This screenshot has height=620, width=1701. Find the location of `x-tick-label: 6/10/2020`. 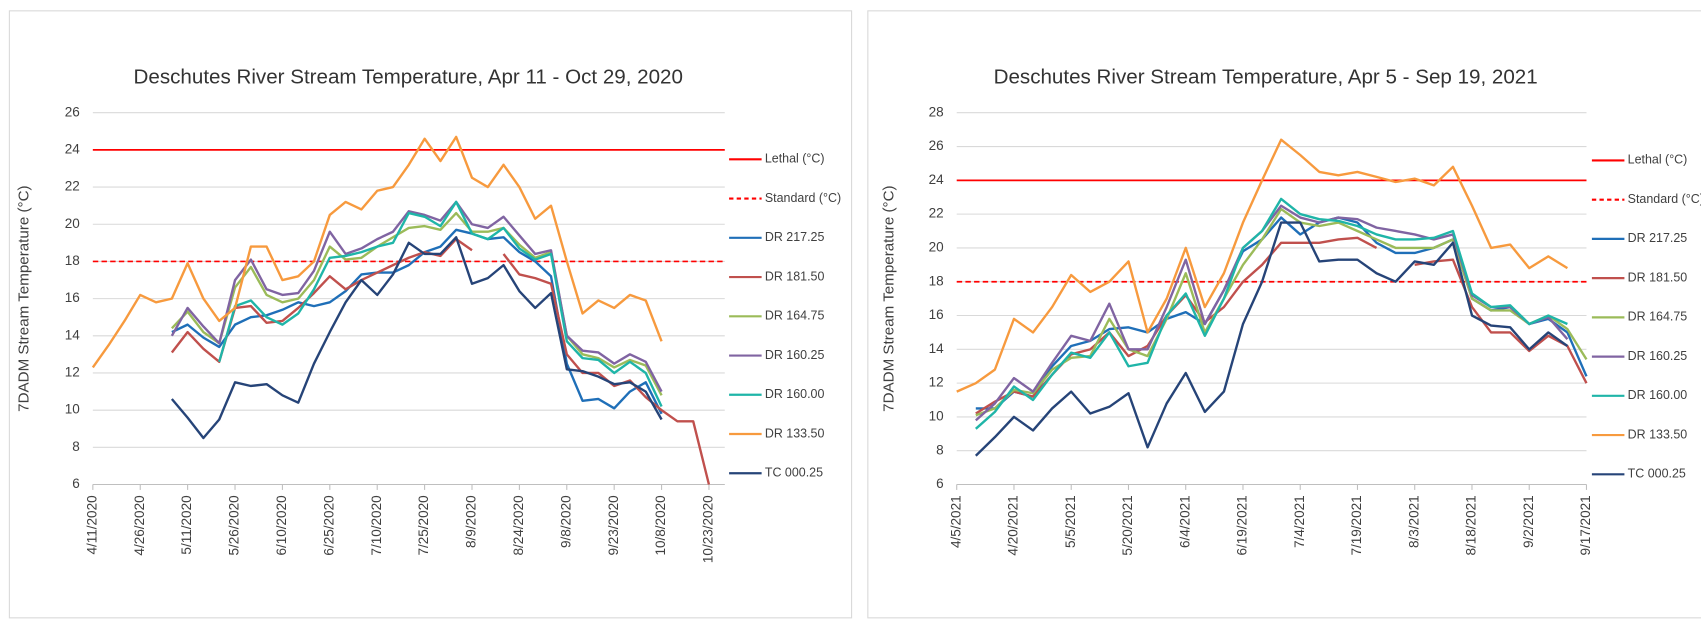

x-tick-label: 6/10/2020 is located at coordinates (281, 525).